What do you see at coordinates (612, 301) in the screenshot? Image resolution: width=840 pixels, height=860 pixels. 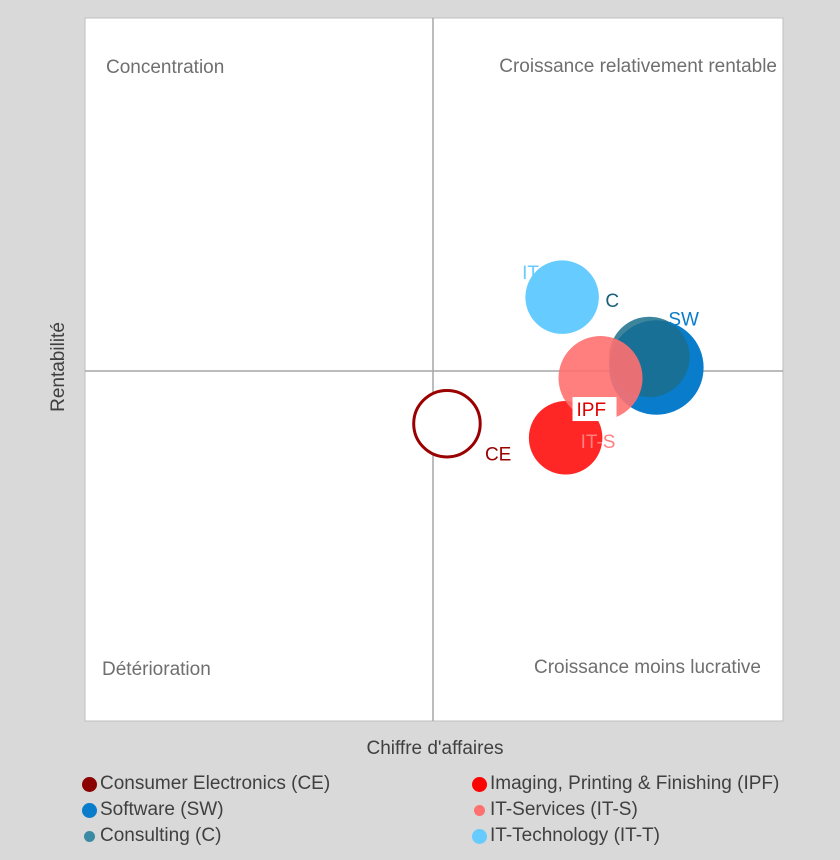 I see `bubble-label-c: C` at bounding box center [612, 301].